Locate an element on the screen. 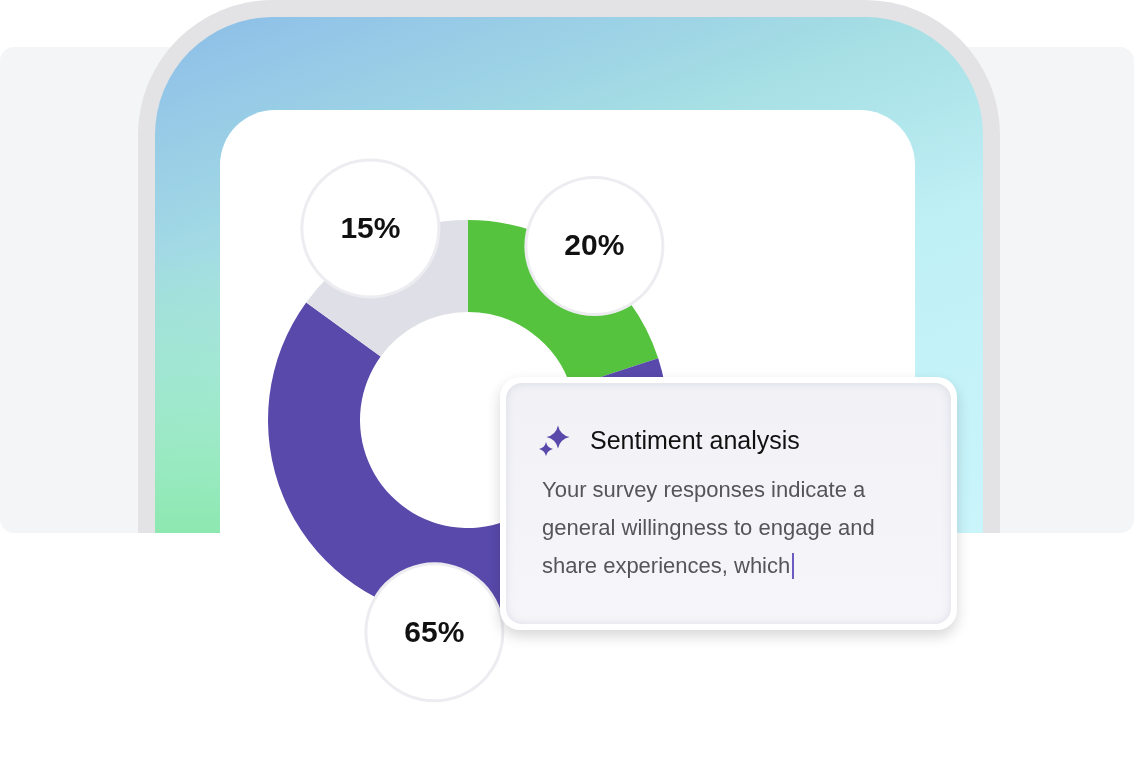 The width and height of the screenshot is (1134, 783). text: Sentiment analysis is located at coordinates (695, 440).